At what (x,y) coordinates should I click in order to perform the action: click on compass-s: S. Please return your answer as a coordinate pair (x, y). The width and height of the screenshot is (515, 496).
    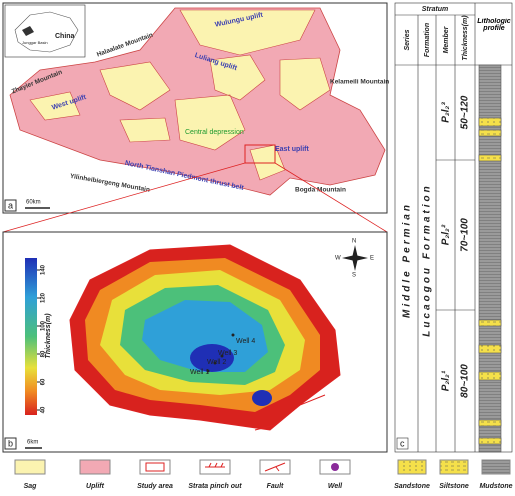
    Looking at the image, I should click on (354, 276).